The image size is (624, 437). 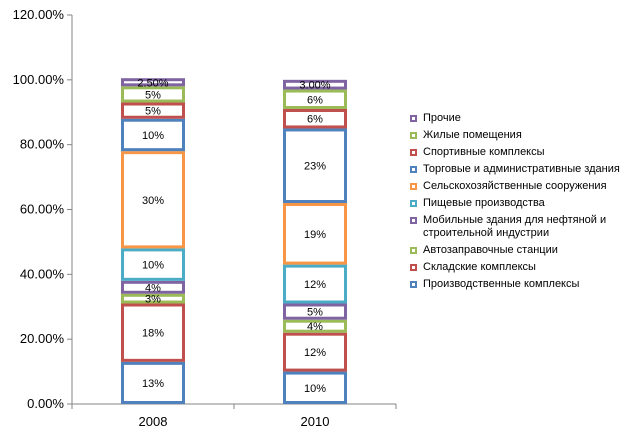 I want to click on legend-item: Складские комплексы, so click(x=516, y=267).